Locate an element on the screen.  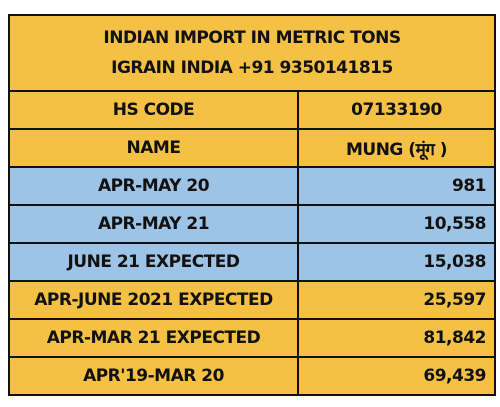
value-cell: MUNG (मूंग ) is located at coordinates (396, 148).